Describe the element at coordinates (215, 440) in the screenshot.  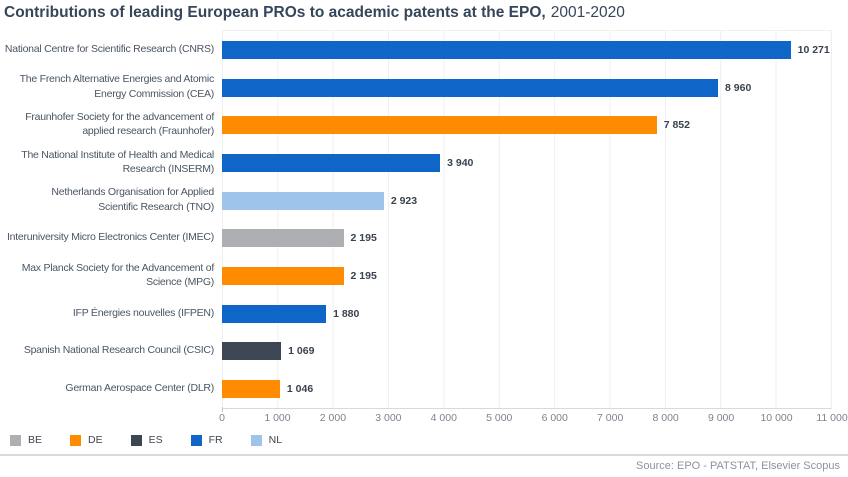
I see `legend-label: FR` at that location.